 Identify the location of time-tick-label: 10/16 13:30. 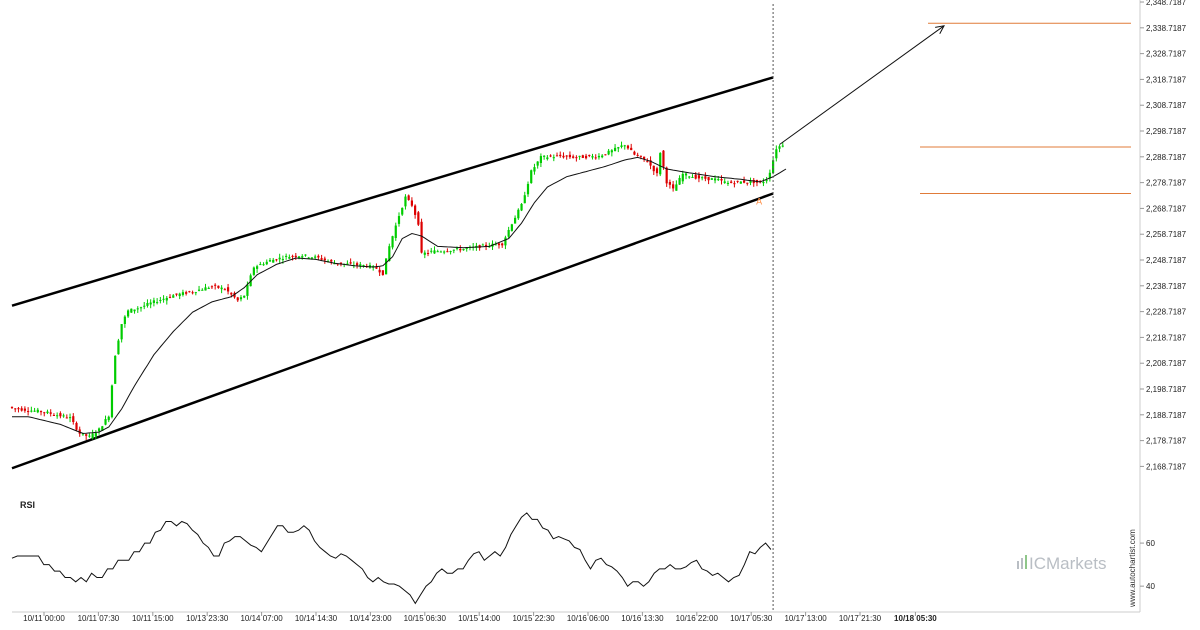
(642, 618).